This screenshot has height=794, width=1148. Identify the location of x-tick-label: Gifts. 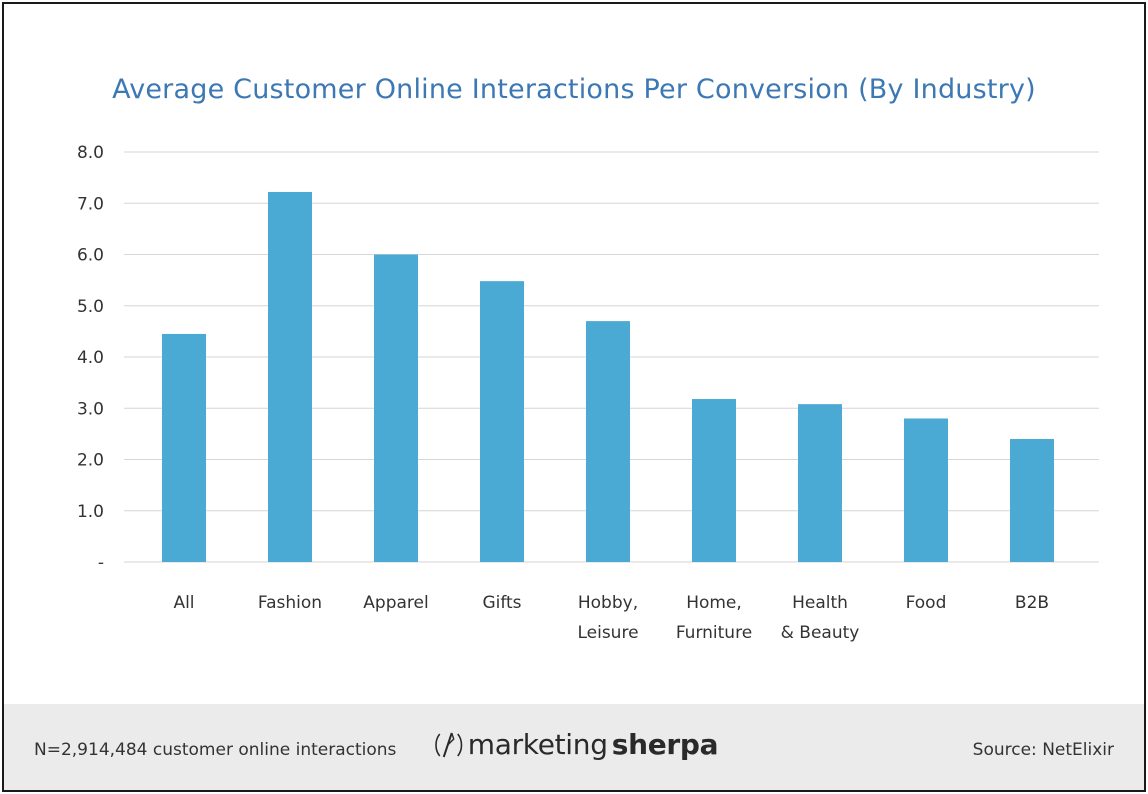
(501, 603).